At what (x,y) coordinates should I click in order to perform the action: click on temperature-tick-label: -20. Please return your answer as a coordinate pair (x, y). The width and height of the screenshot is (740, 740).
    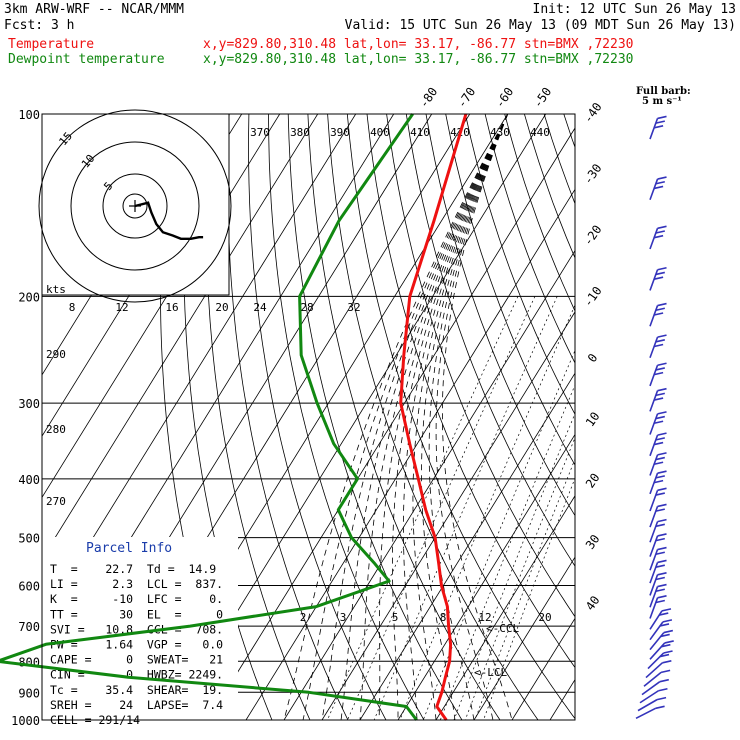
    Looking at the image, I should click on (593, 236).